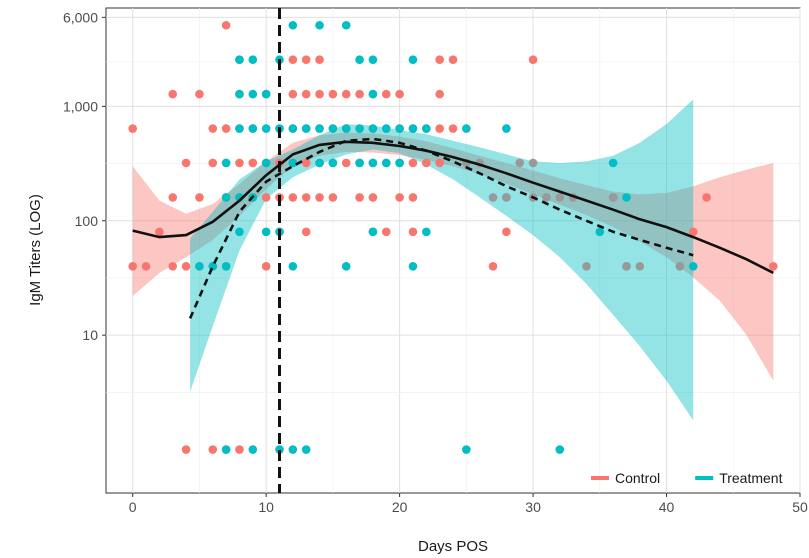 The image size is (809, 558). What do you see at coordinates (400, 507) in the screenshot?
I see `x-tick-label: 20` at bounding box center [400, 507].